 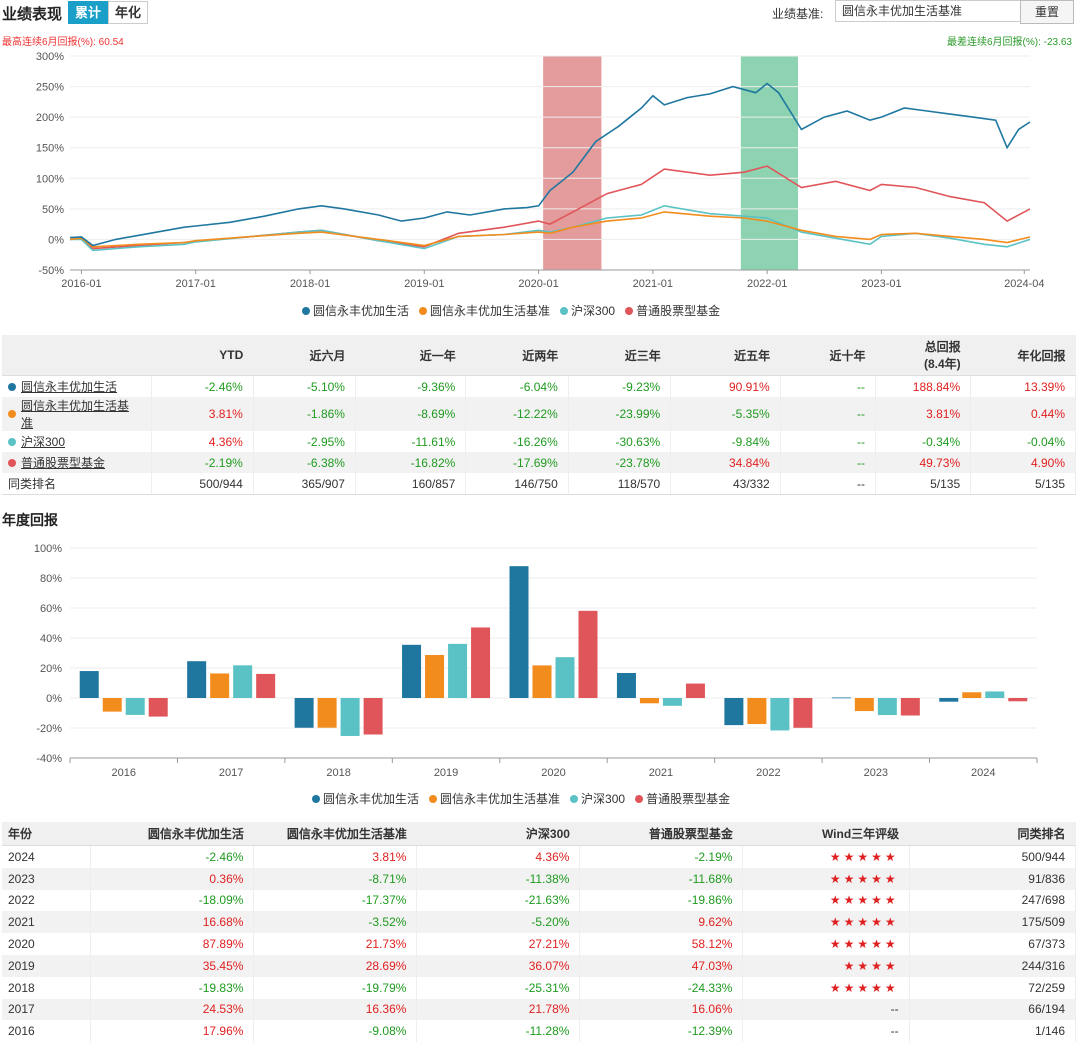 I want to click on x-tick-label: 2021-01, so click(x=653, y=284).